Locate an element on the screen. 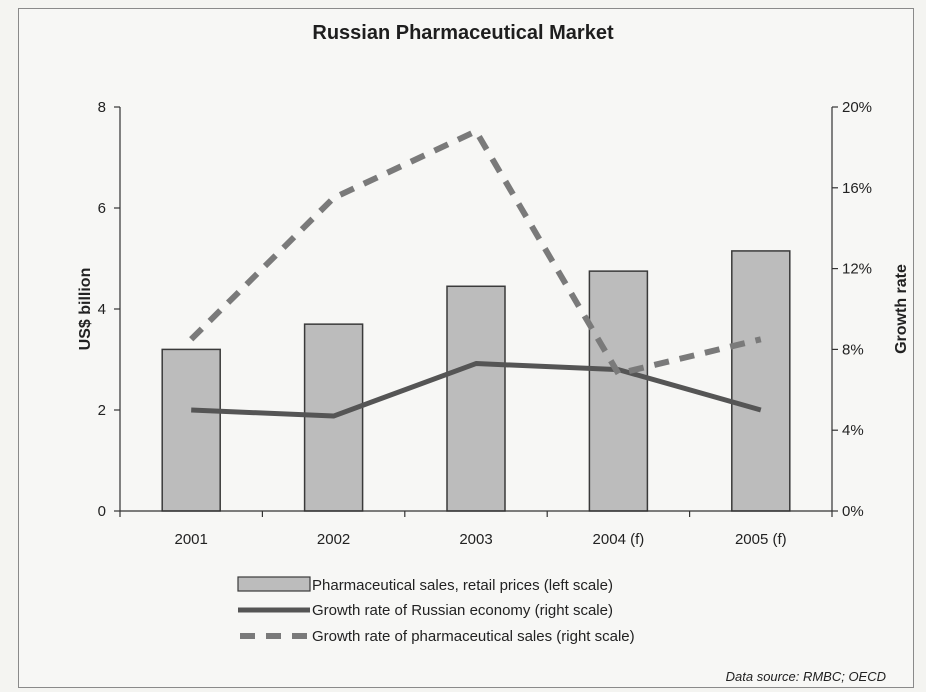  right-tick-label: 12% is located at coordinates (857, 269).